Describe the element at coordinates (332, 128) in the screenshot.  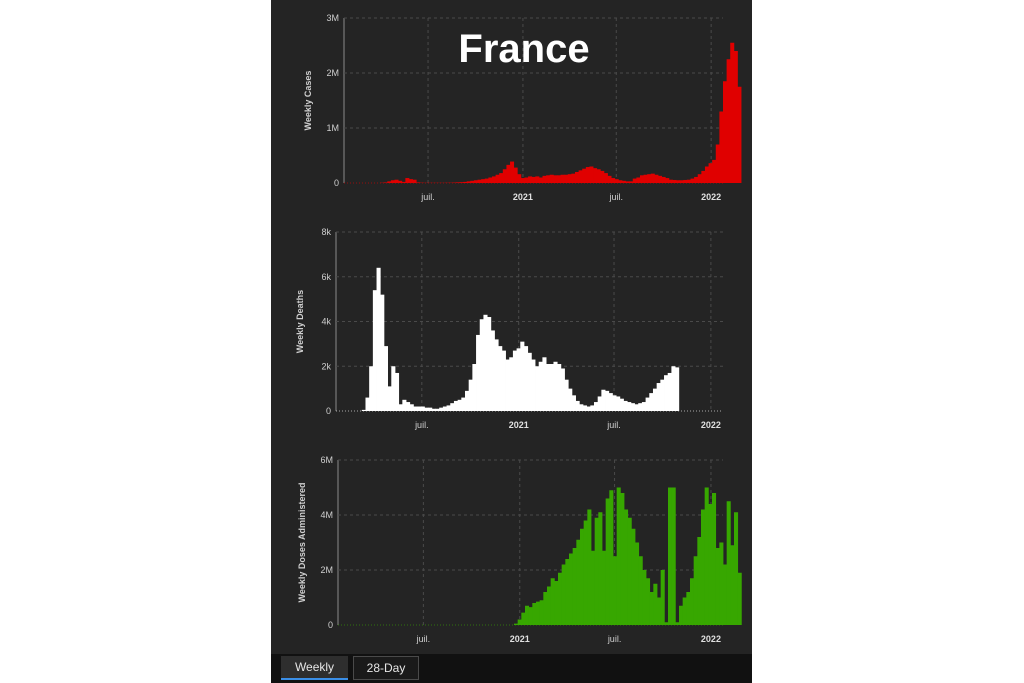
I see `y-tick-label: 1M` at that location.